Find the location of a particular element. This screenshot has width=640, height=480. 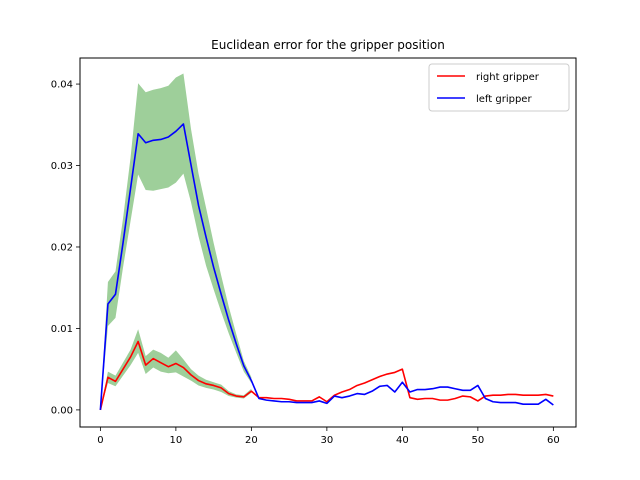

y-axis-ticks: 0.00 0.01 0.02 0.03 0.04 is located at coordinates (65, 248).